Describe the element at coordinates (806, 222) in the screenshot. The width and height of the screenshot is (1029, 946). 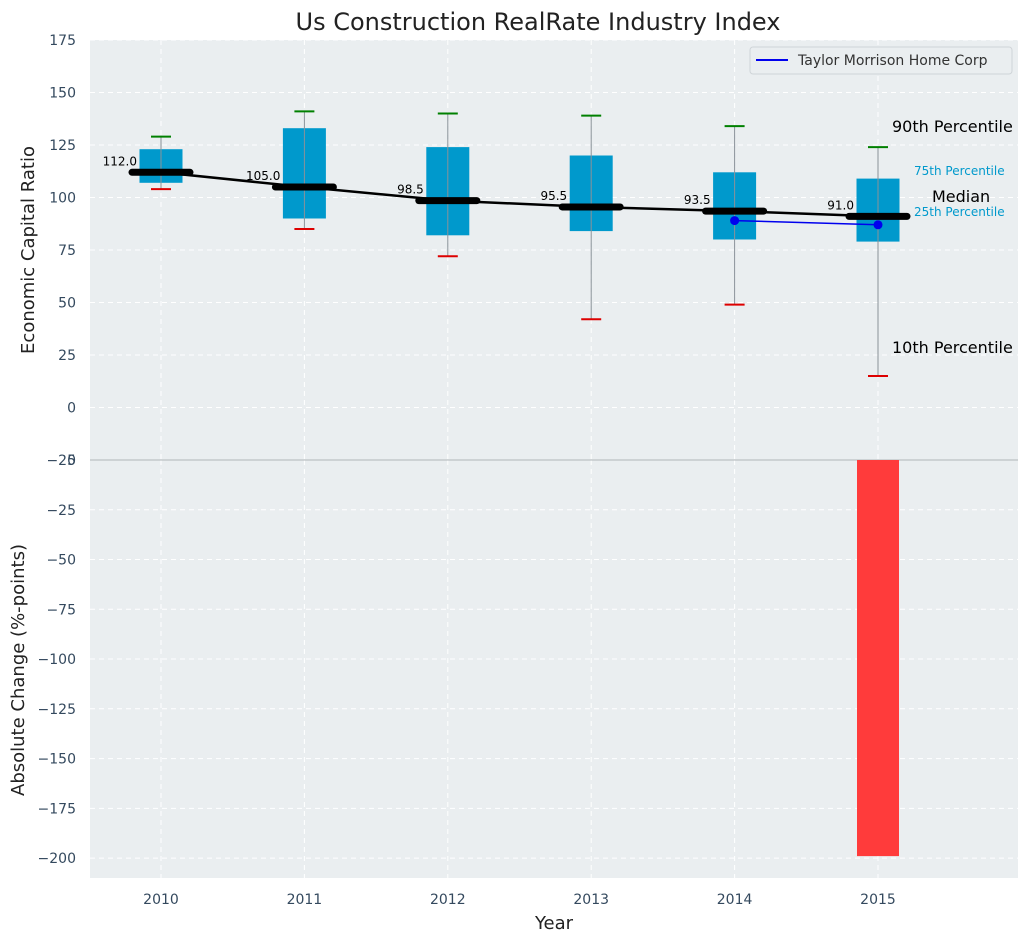
I see `company-line` at that location.